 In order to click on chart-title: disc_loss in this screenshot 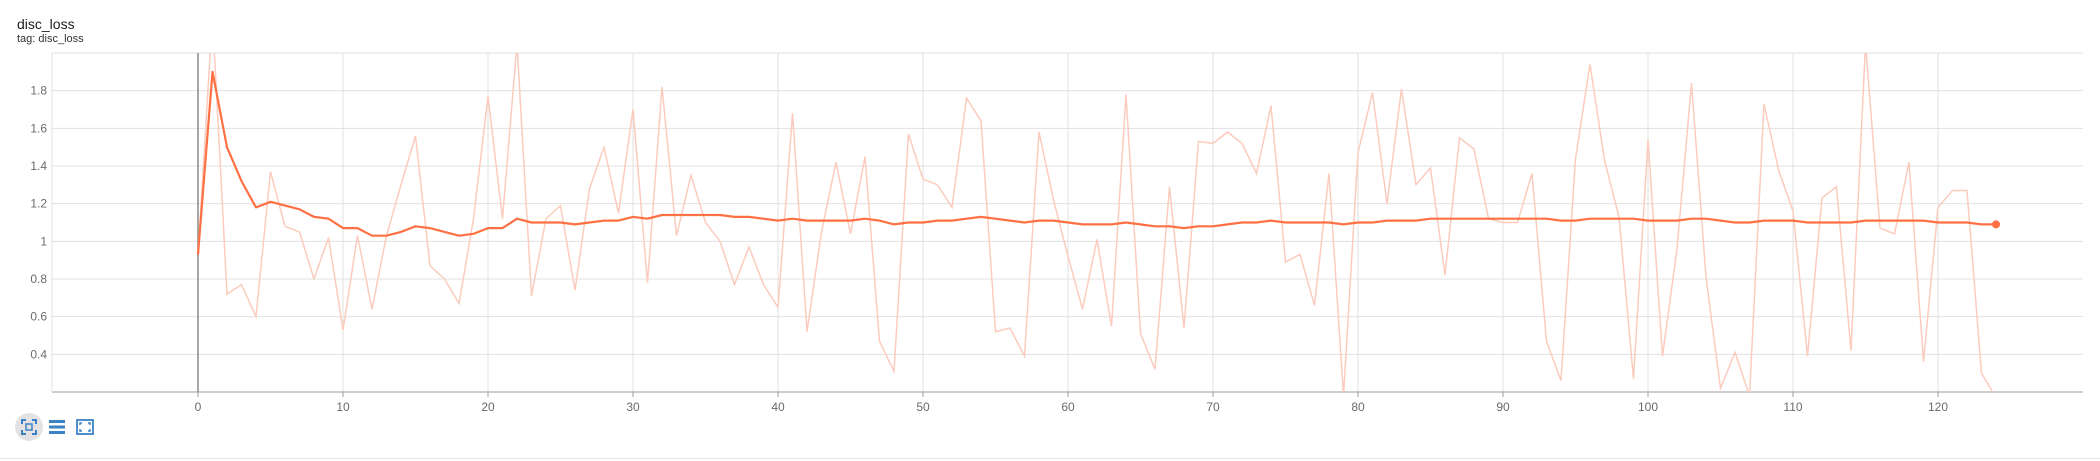, I will do `click(46, 24)`.